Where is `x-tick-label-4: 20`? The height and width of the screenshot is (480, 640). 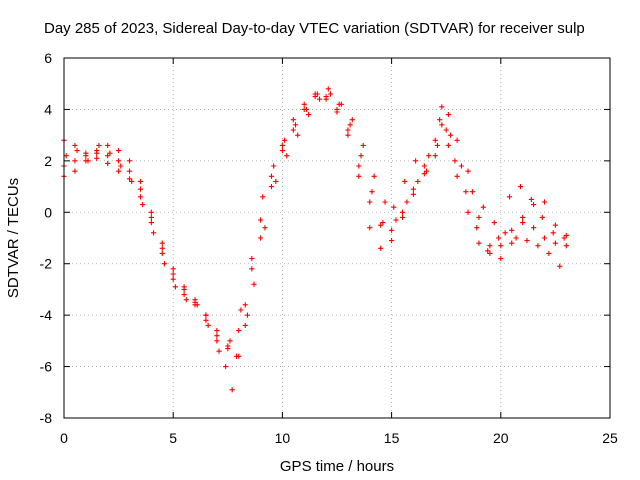 x-tick-label-4: 20 is located at coordinates (501, 438).